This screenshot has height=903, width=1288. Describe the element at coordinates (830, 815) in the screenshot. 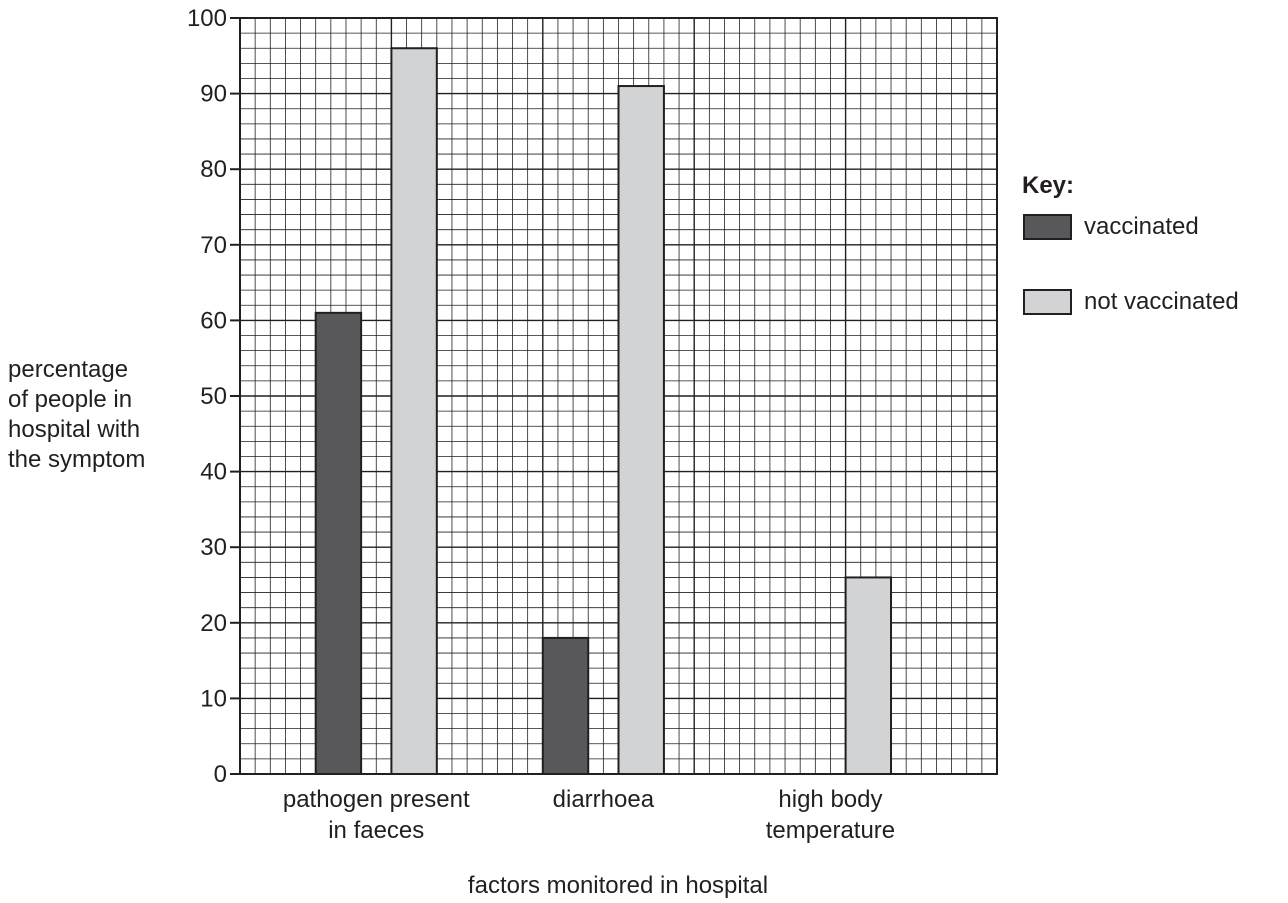

I see `x-category-label: high body temperature` at that location.